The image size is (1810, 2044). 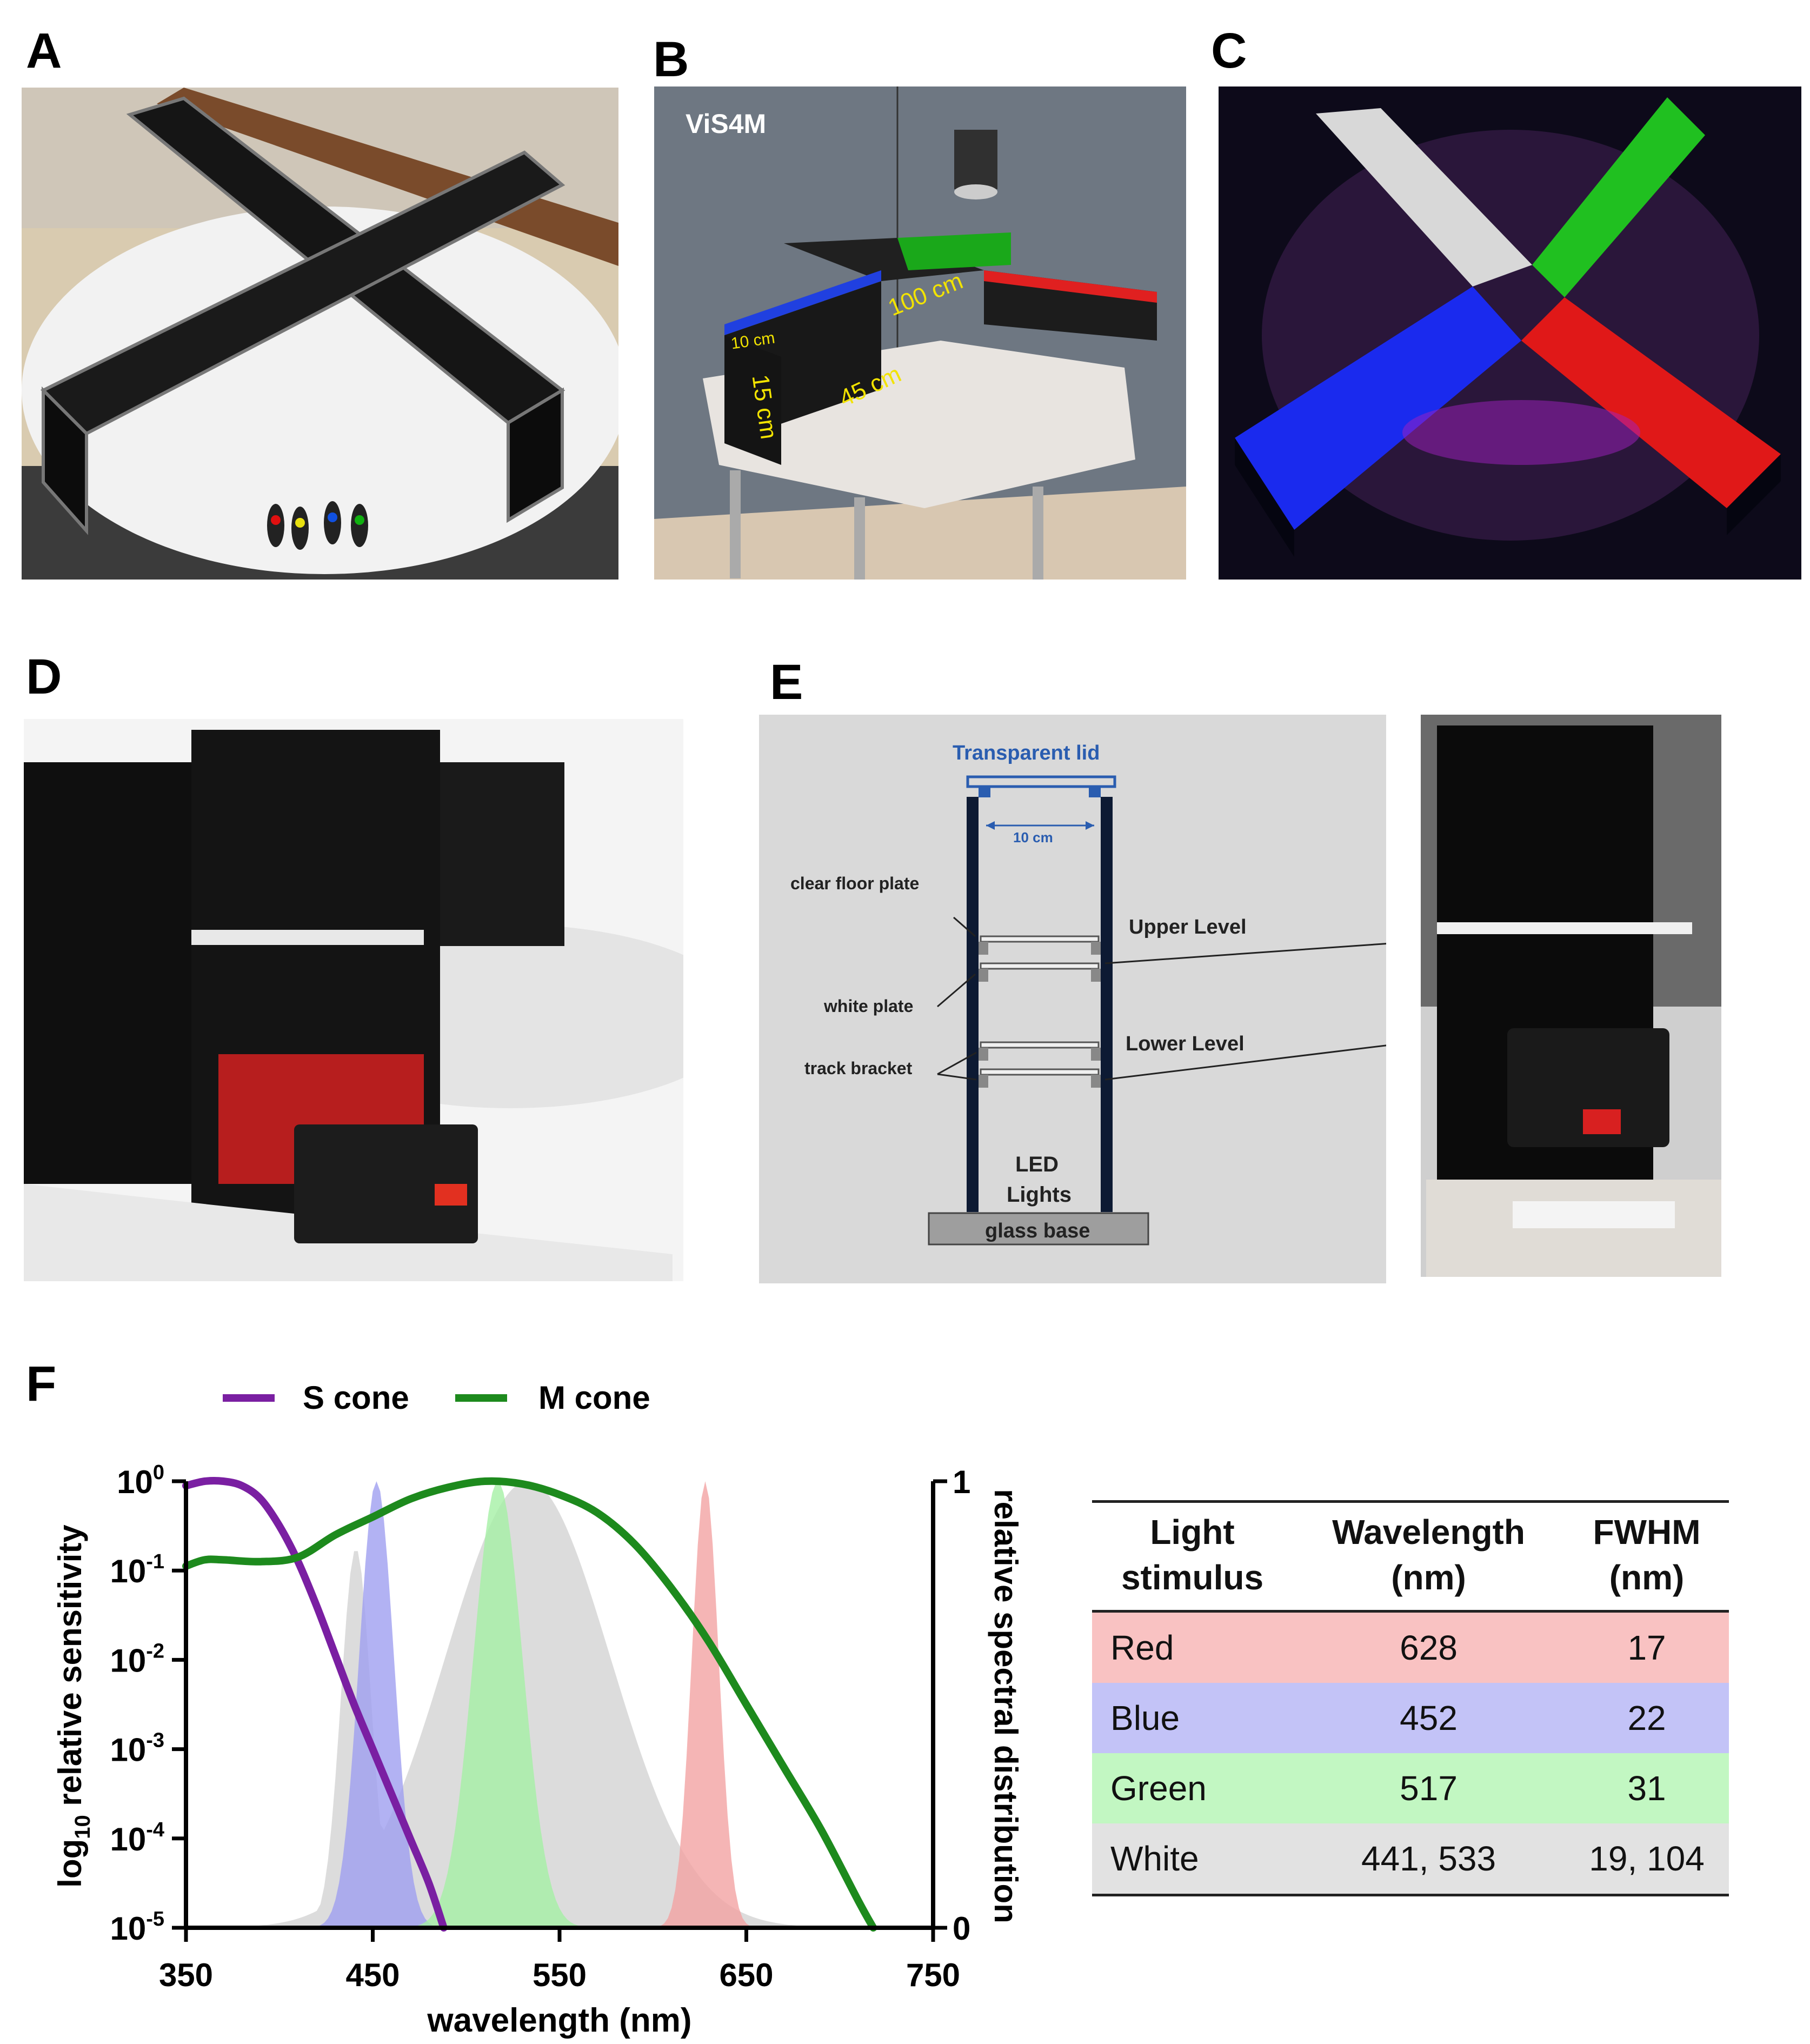 What do you see at coordinates (1037, 1164) in the screenshot?
I see `led-lights-label-1: LED` at bounding box center [1037, 1164].